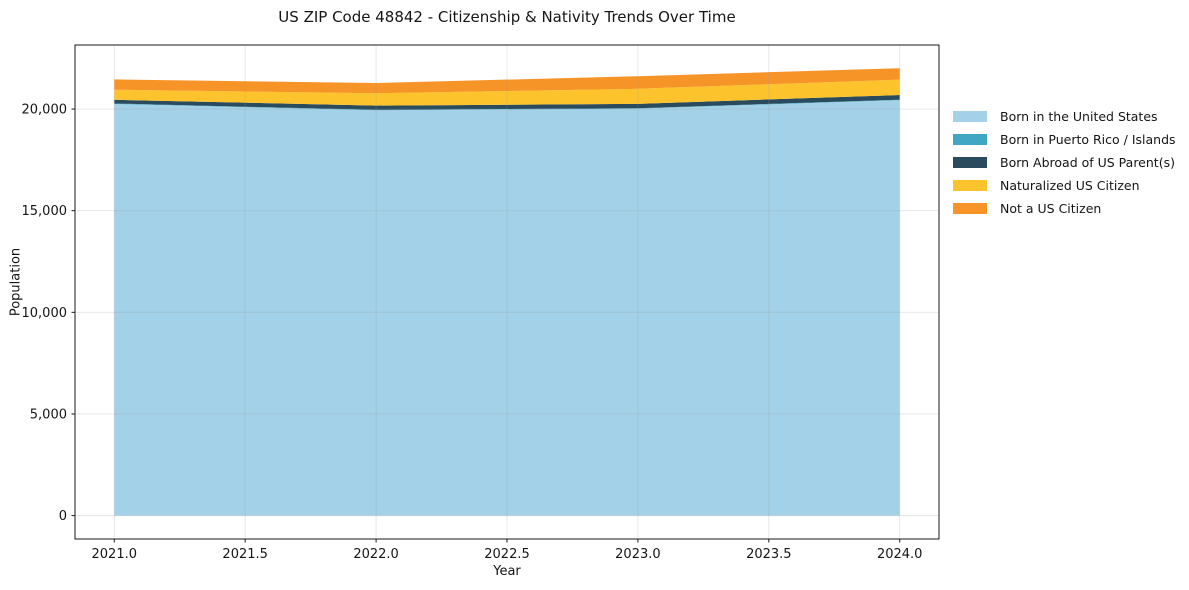 This screenshot has height=590, width=1189. Describe the element at coordinates (1070, 185) in the screenshot. I see `legend-label-naturalized: Naturalized US Citizen` at that location.